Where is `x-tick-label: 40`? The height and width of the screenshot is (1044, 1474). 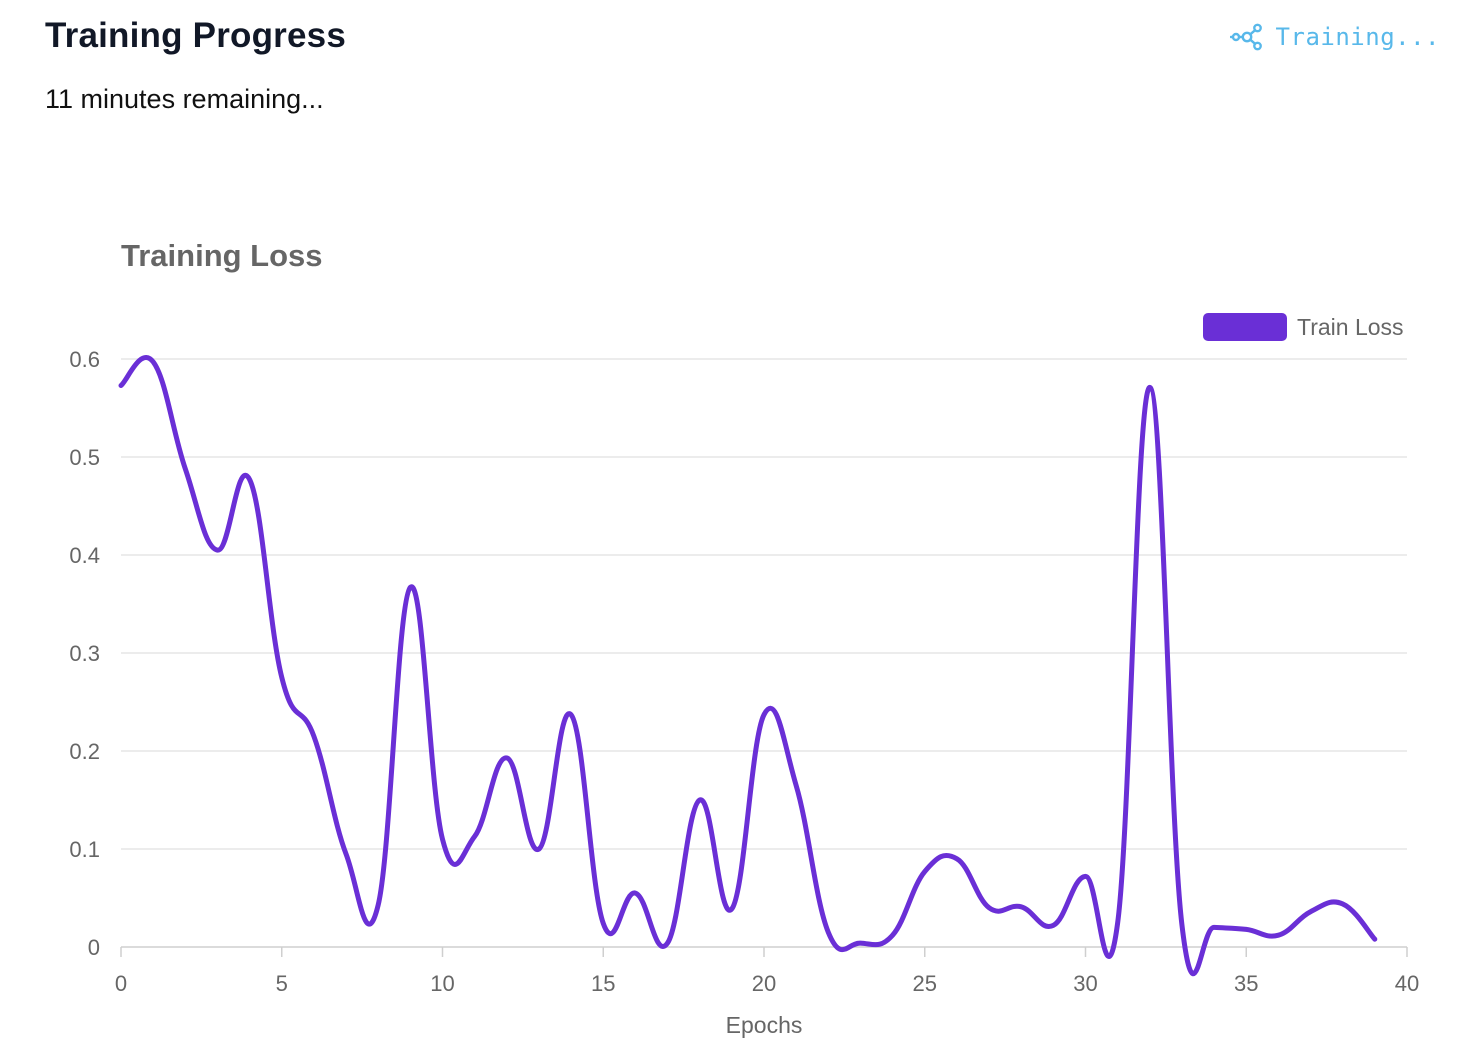
x-tick-label: 40 is located at coordinates (1407, 983).